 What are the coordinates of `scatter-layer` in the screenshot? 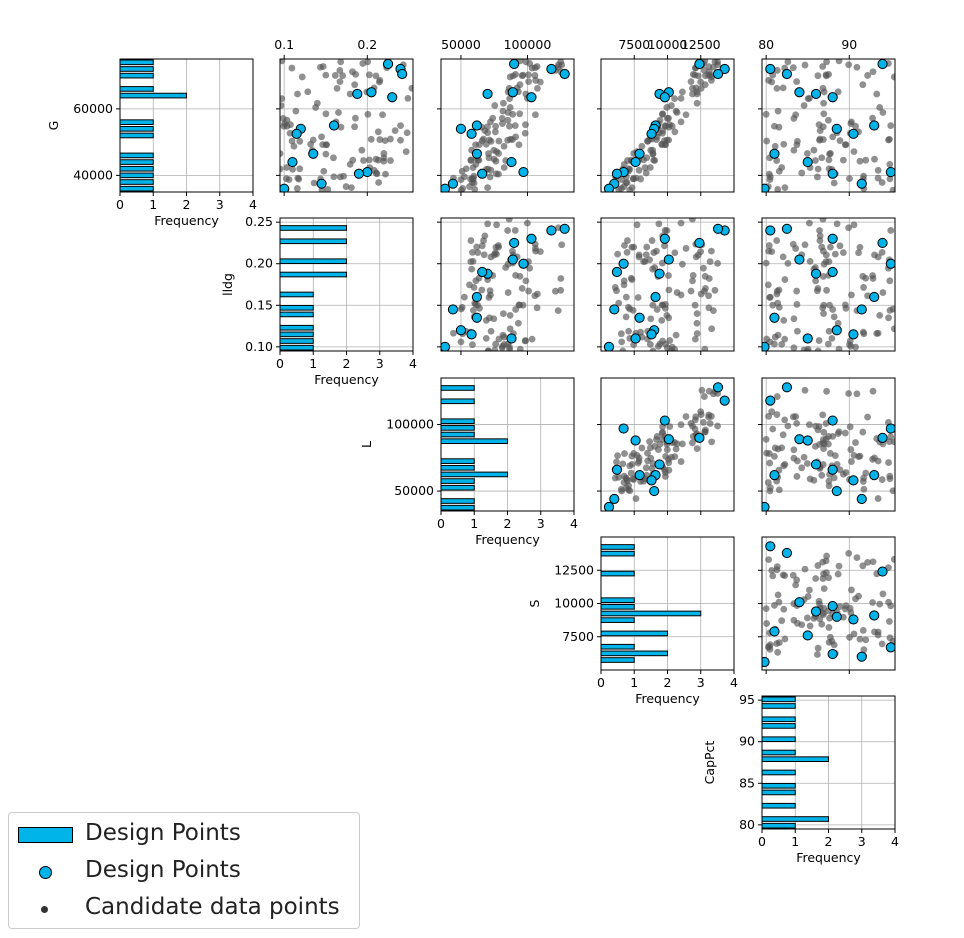 It's located at (666, 446).